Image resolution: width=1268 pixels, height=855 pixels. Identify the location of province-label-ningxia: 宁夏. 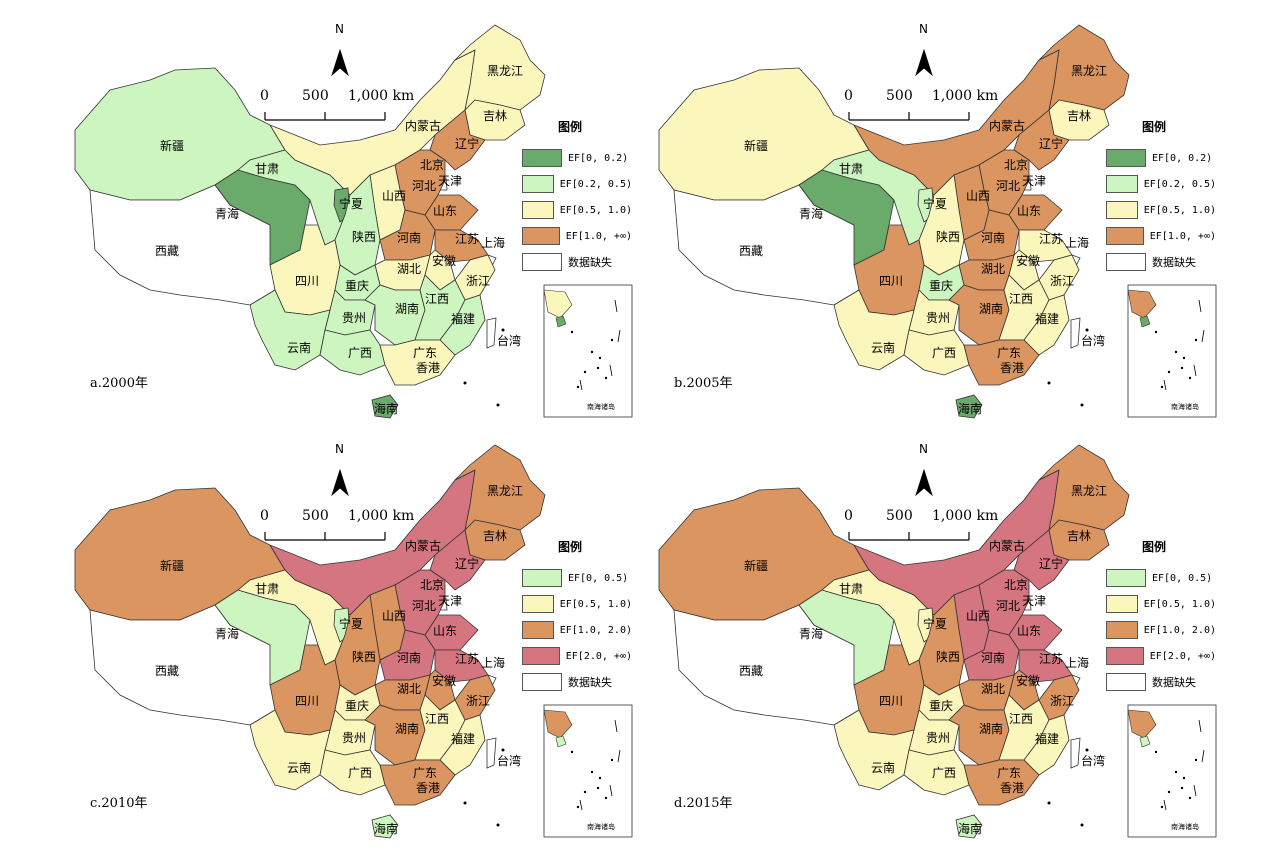
(935, 204).